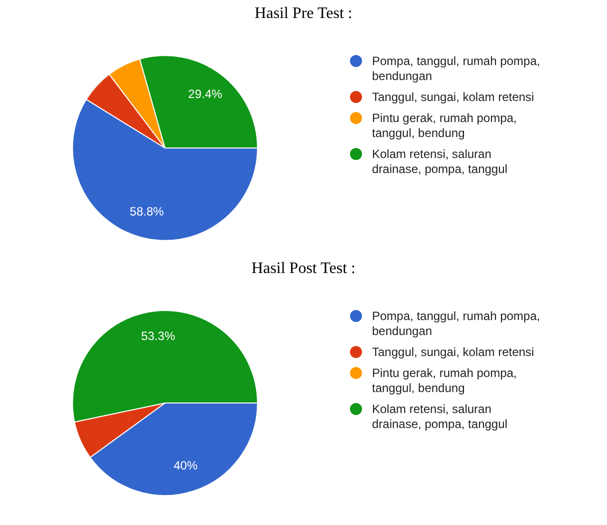 The height and width of the screenshot is (525, 607). What do you see at coordinates (186, 465) in the screenshot?
I see `data-label: 40%` at bounding box center [186, 465].